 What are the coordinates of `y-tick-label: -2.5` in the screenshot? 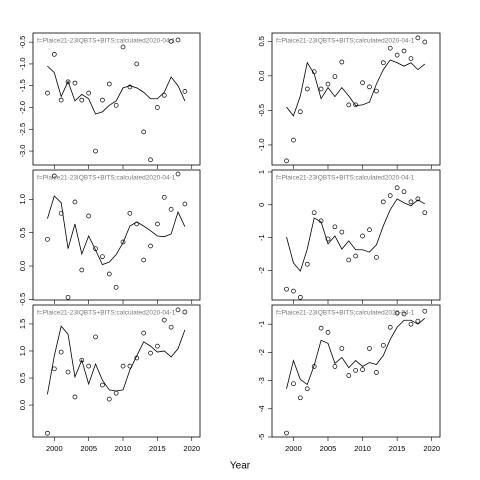 It's located at (22, 129).